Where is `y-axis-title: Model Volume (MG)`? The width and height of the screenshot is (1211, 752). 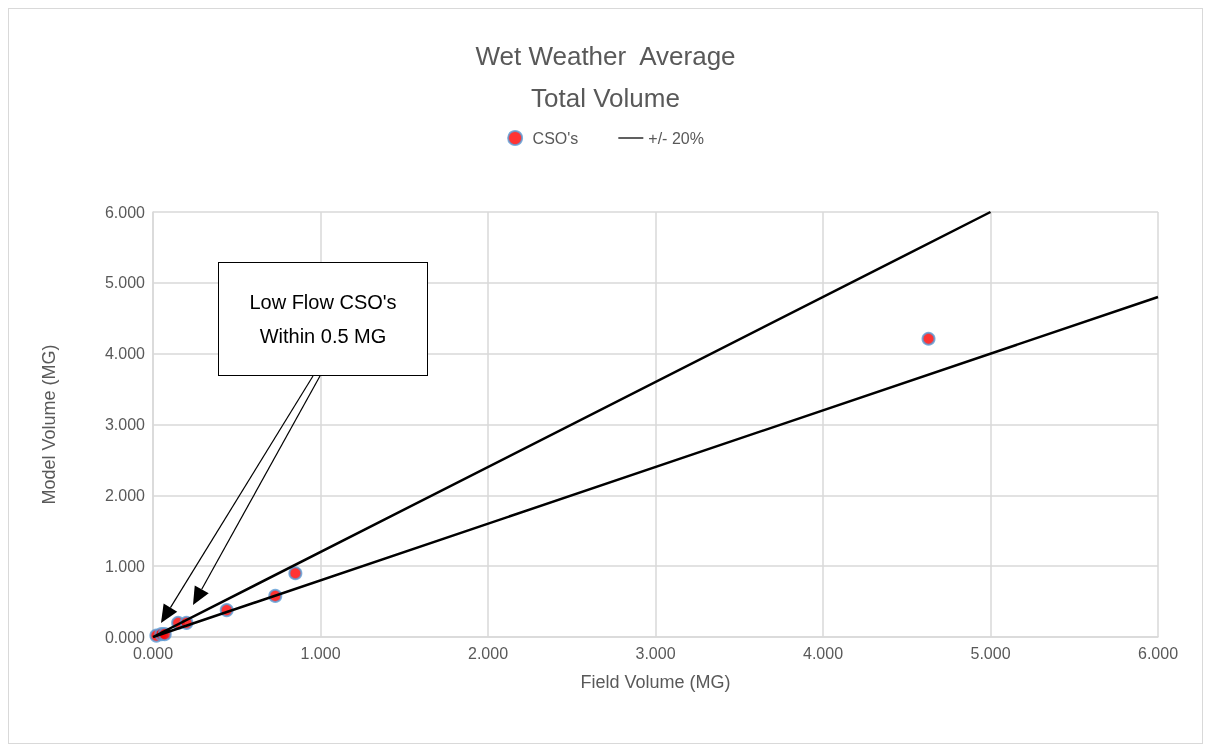
y-axis-title: Model Volume (MG) is located at coordinates (49, 424).